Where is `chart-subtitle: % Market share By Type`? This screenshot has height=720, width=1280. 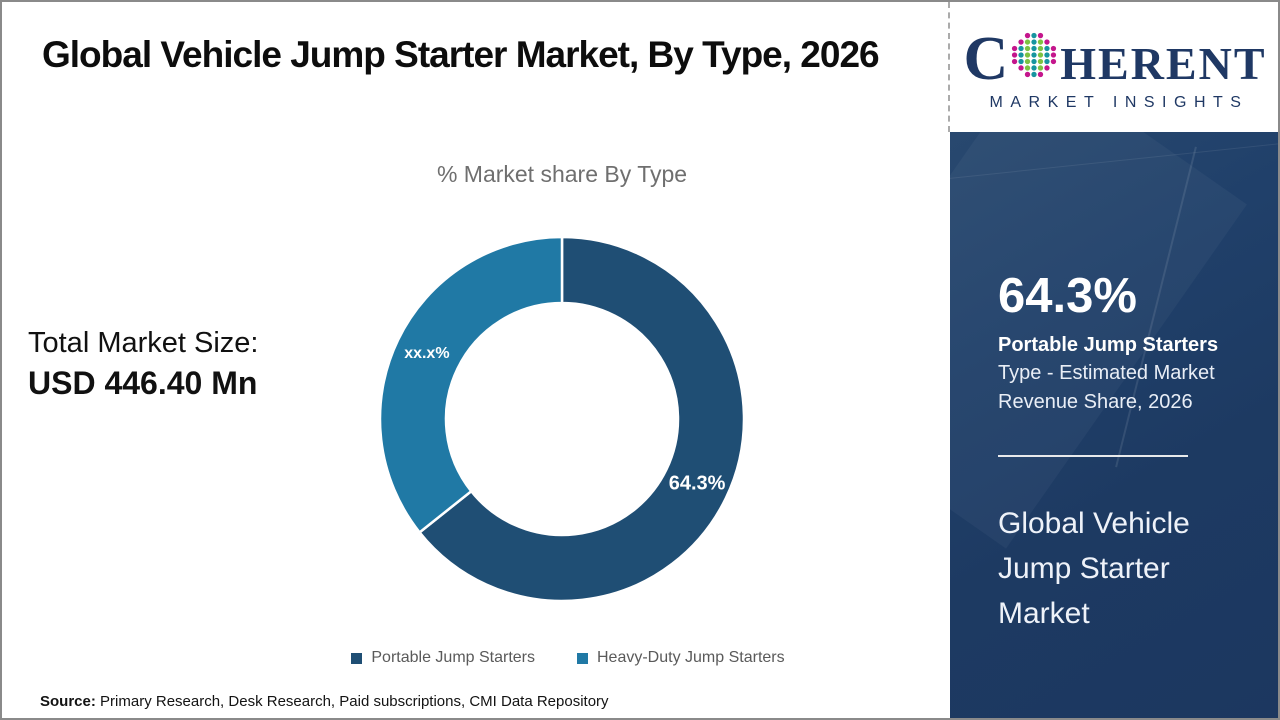 chart-subtitle: % Market share By Type is located at coordinates (562, 174).